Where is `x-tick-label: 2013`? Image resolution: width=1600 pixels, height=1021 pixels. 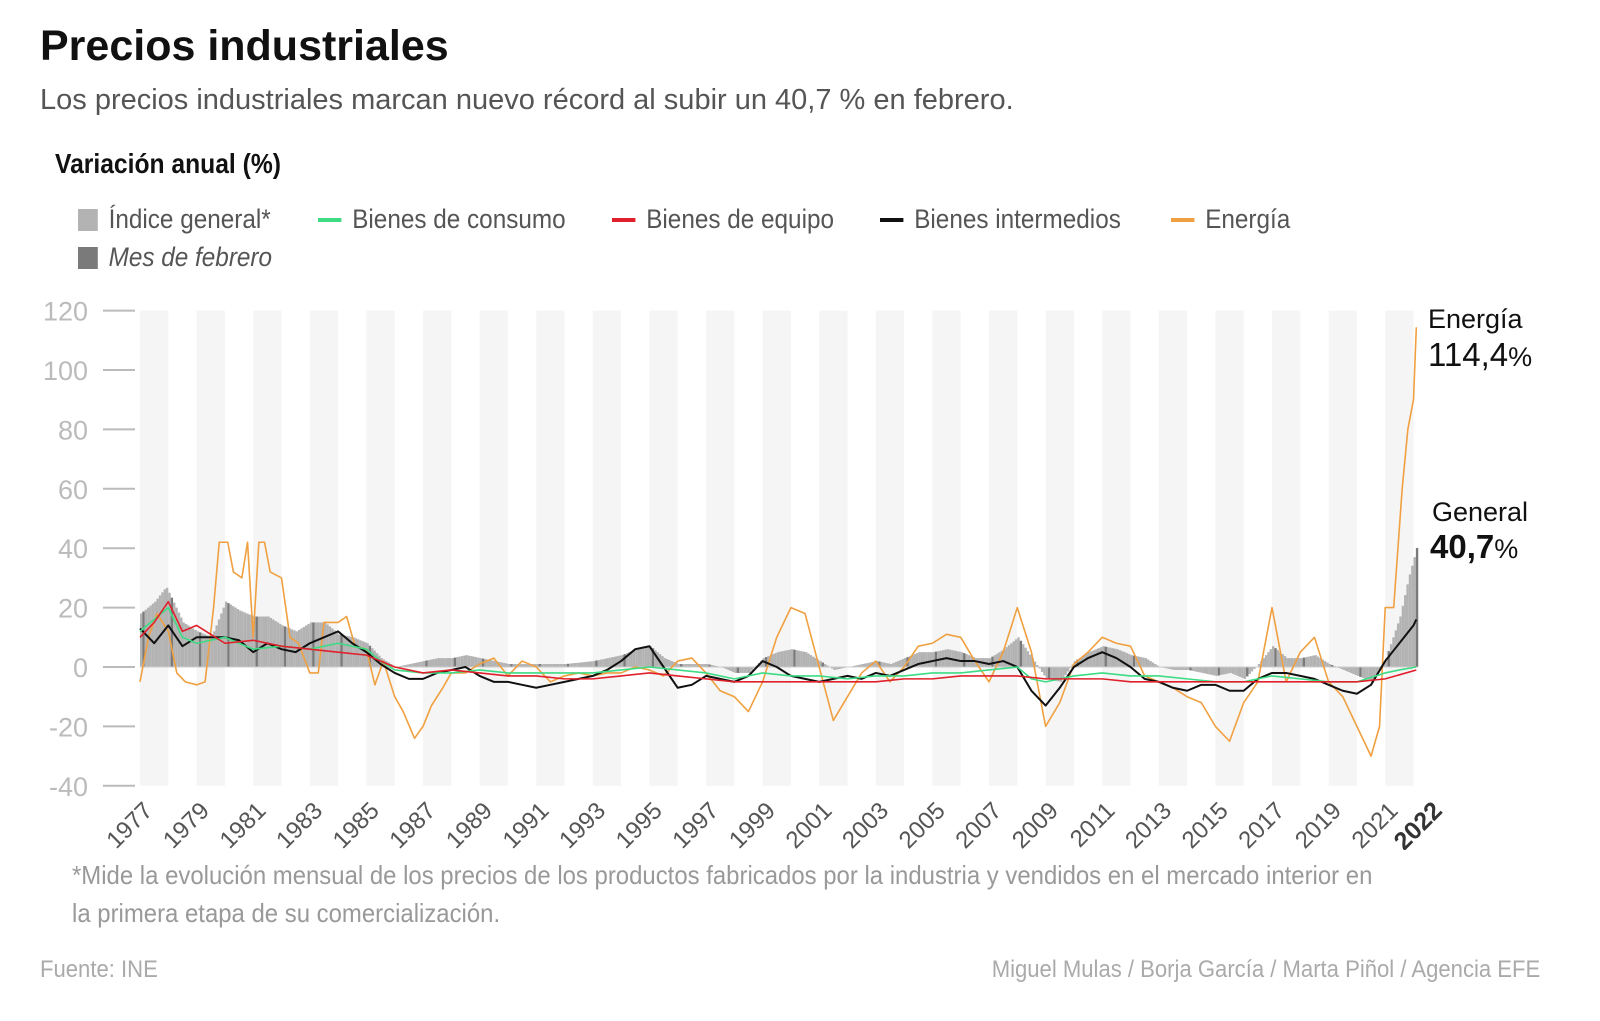
x-tick-label: 2013 is located at coordinates (1148, 823).